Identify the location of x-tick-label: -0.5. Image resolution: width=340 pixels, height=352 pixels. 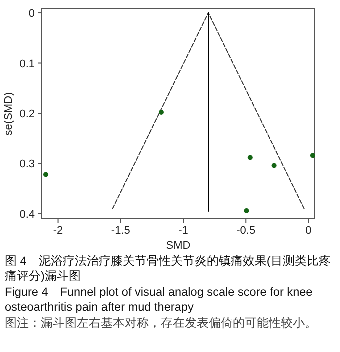
(246, 231).